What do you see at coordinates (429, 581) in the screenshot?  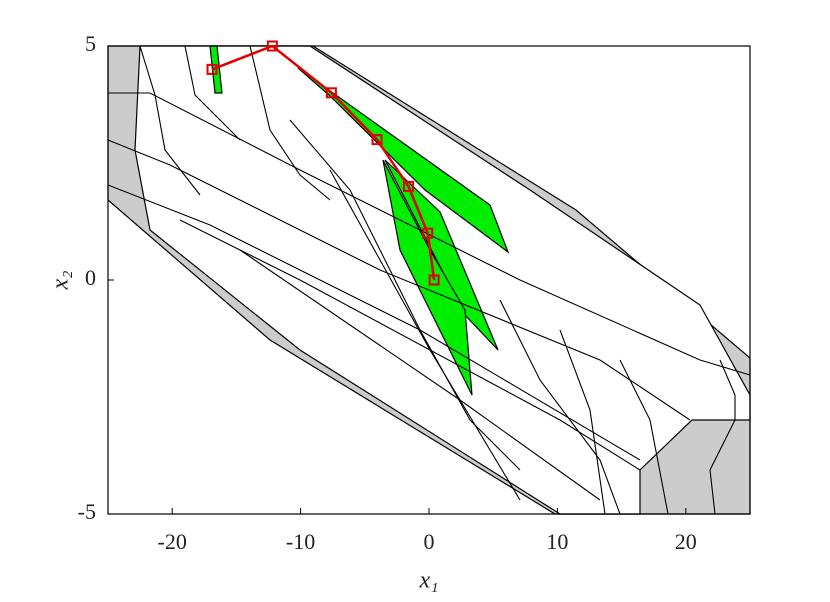 I see `x-axis-label: x₁` at bounding box center [429, 581].